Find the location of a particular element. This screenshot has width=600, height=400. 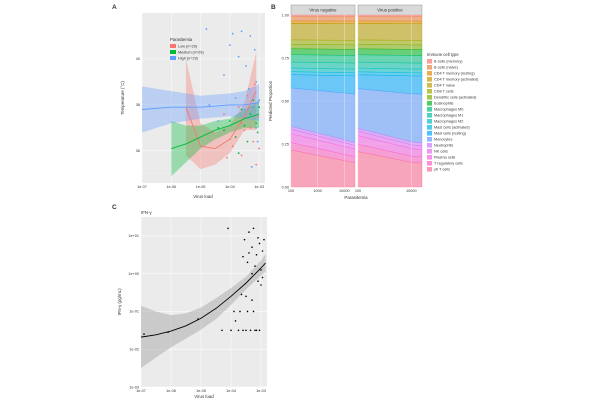

panel-b-legend-label: Mast cells (activated) is located at coordinates (452, 128).